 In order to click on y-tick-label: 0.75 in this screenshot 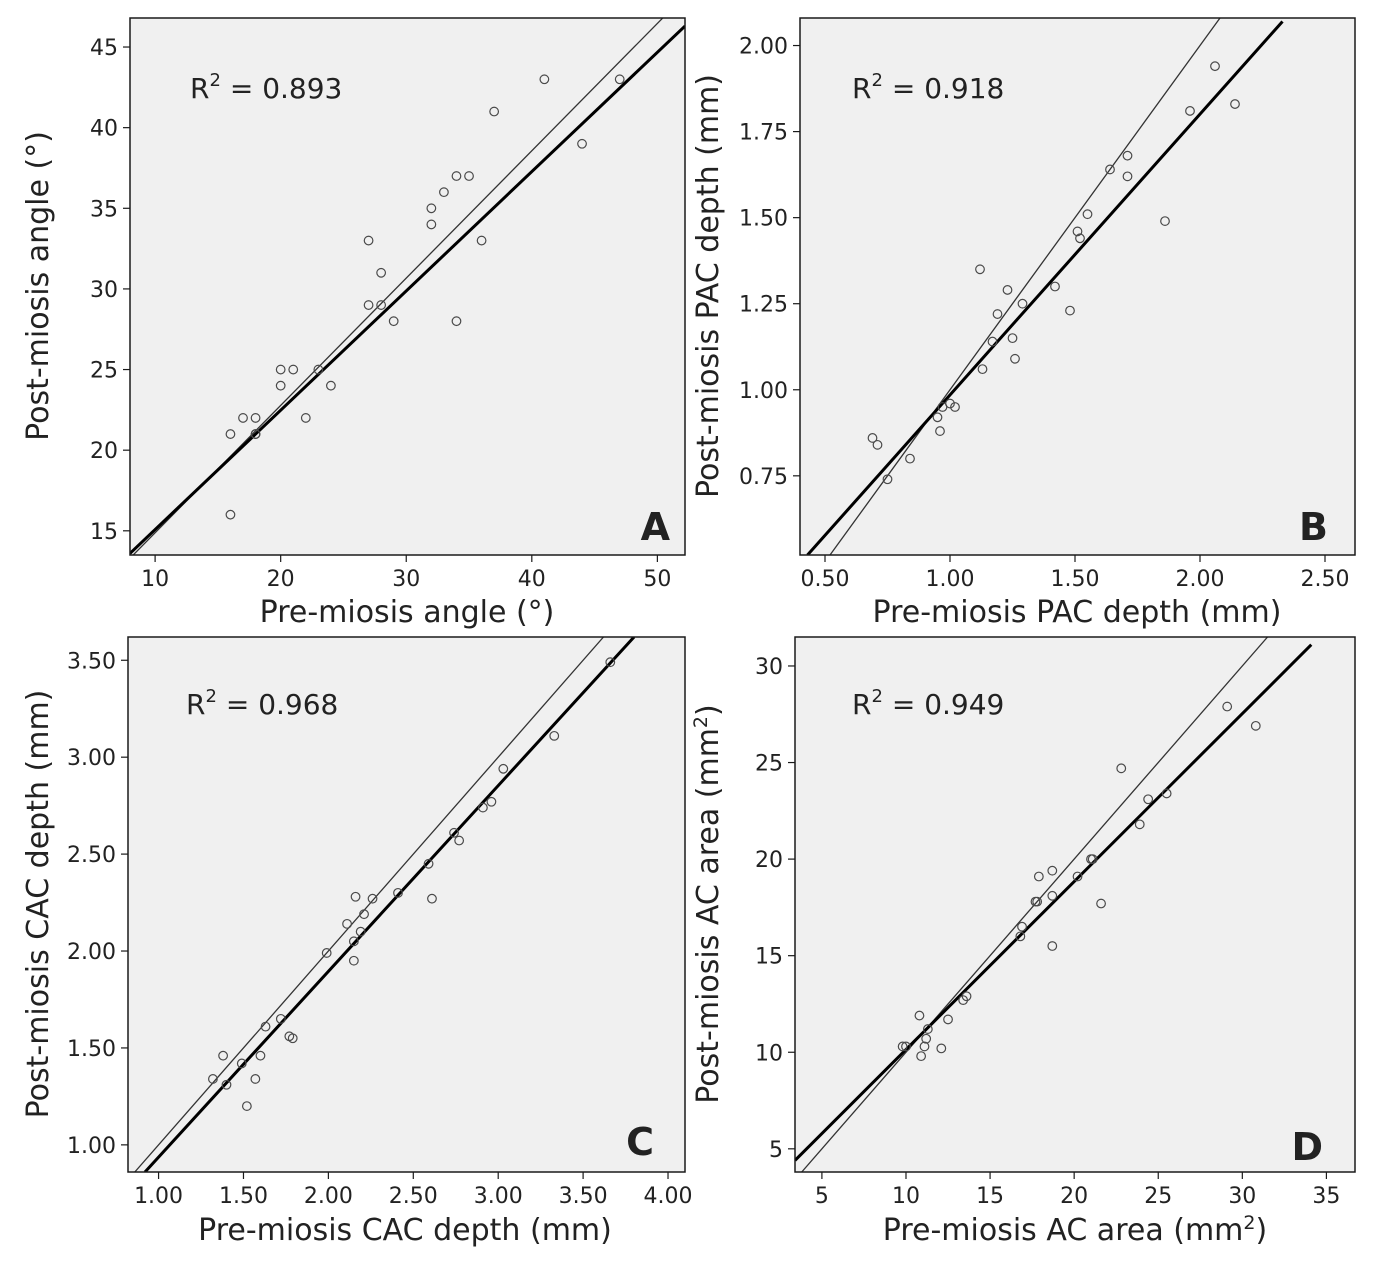, I will do `click(763, 477)`.